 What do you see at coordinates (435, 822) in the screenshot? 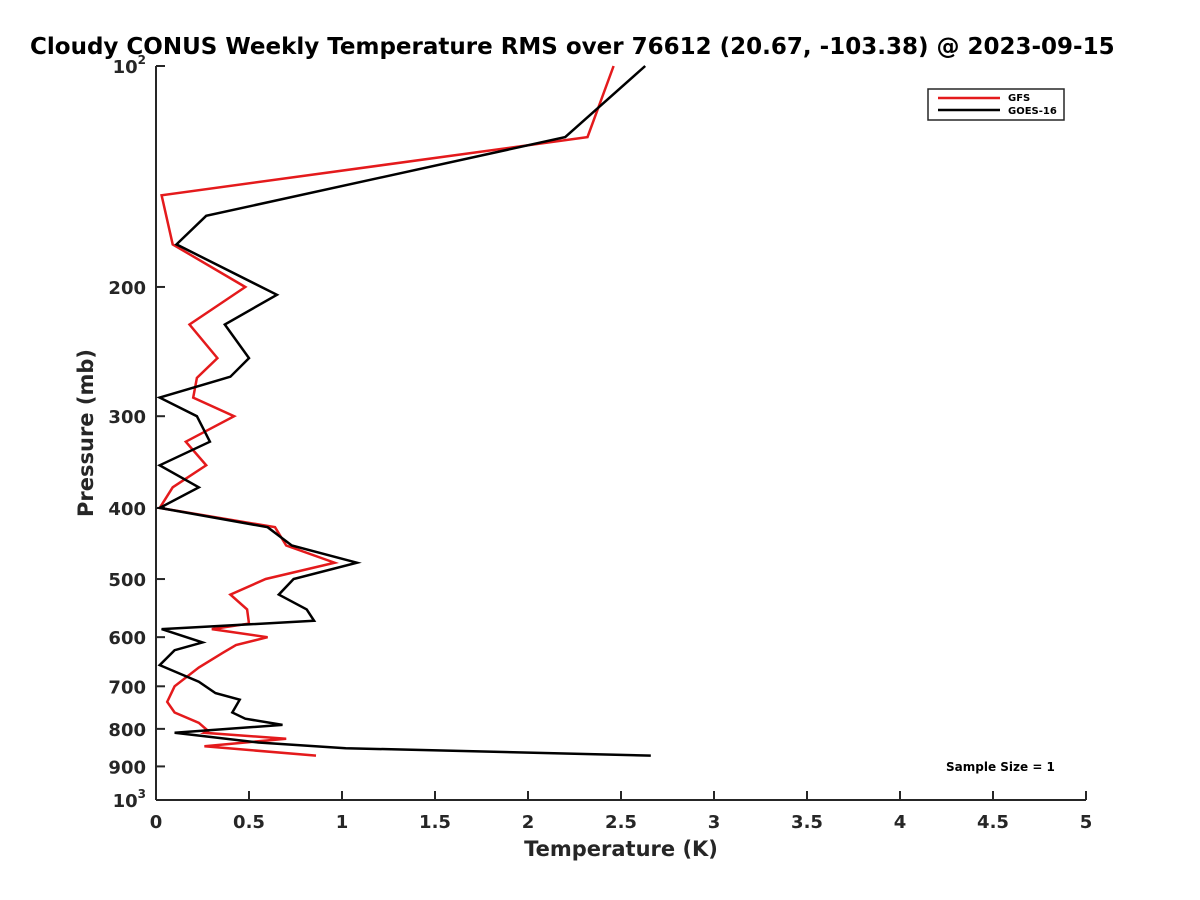
I see `x-tick-label: 1.5` at bounding box center [435, 822].